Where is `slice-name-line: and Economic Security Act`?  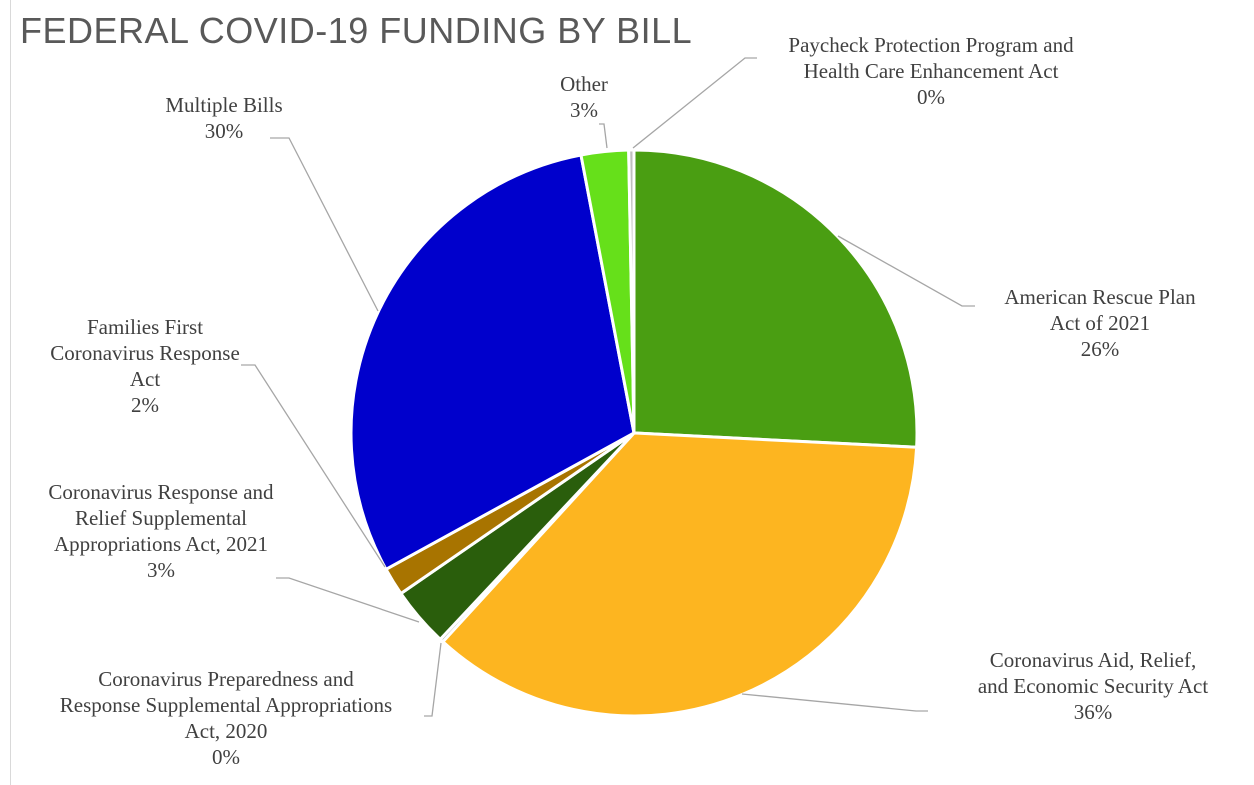
slice-name-line: and Economic Security Act is located at coordinates (1093, 686).